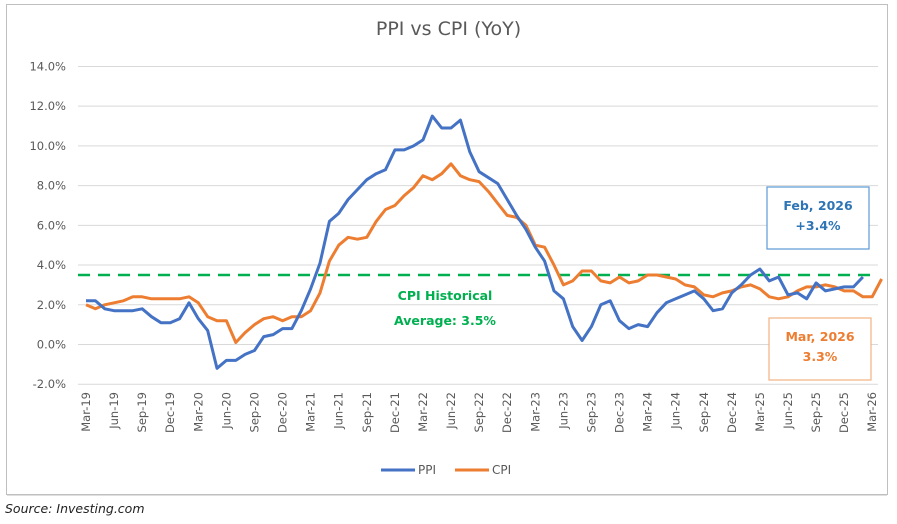  Describe the element at coordinates (451, 411) in the screenshot. I see `x-tick-label: Jun-22` at that location.